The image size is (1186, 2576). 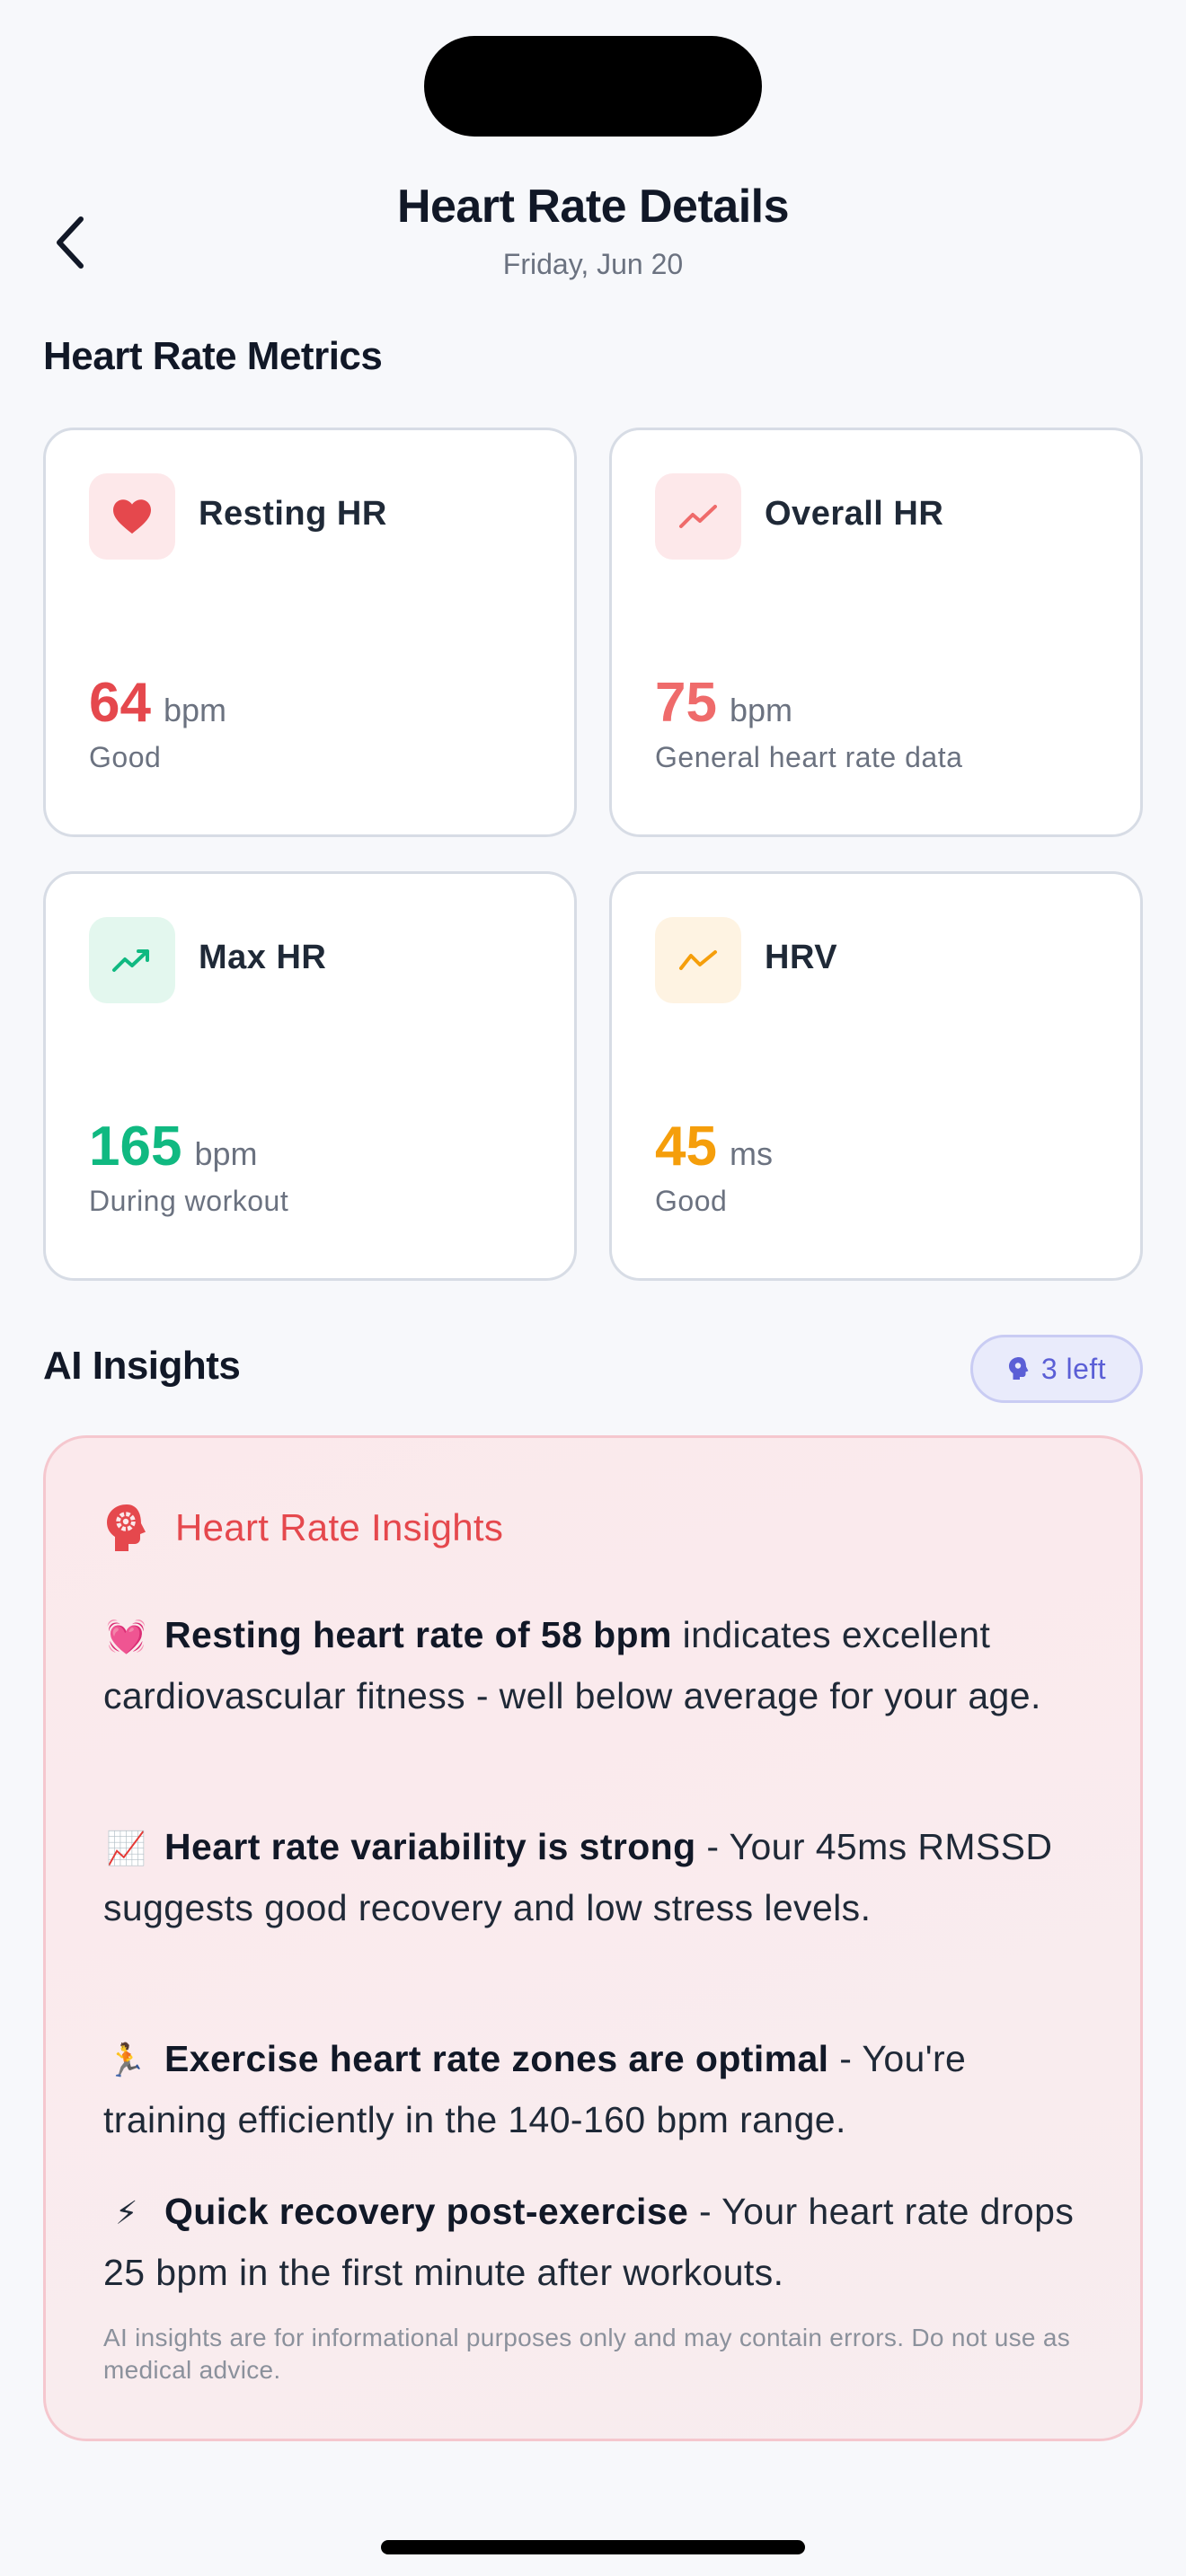 I want to click on page-date: Friday, Jun 20, so click(x=593, y=264).